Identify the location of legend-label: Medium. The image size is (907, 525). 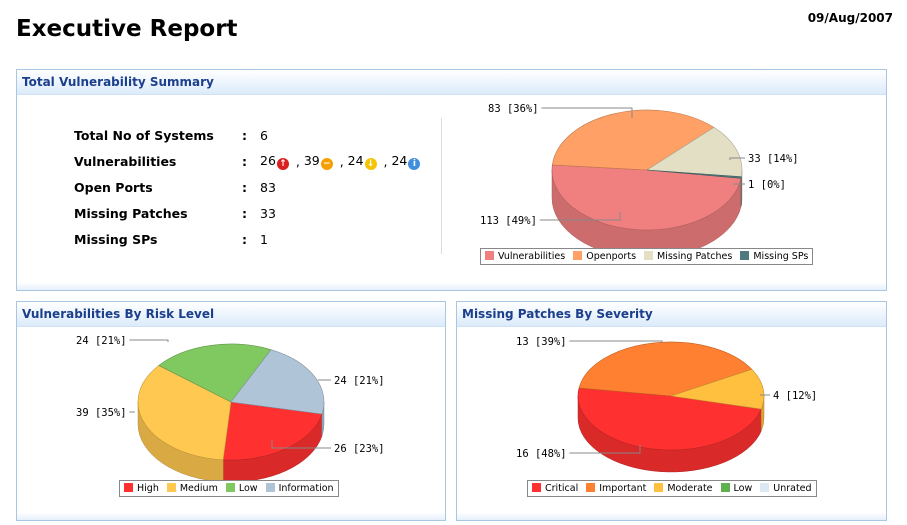
(198, 488).